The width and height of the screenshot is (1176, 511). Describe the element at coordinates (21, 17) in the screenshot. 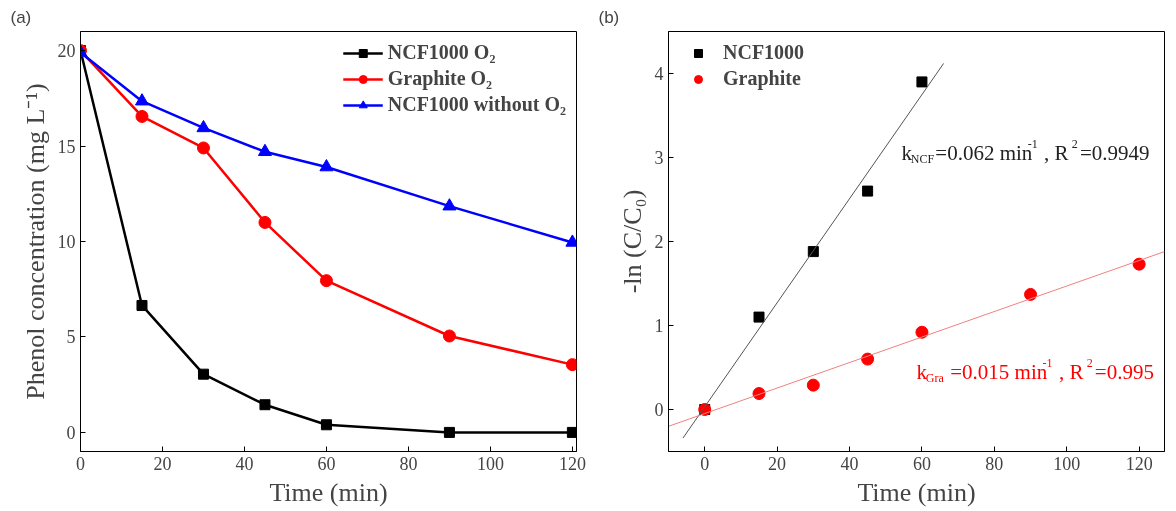

I see `chart-title: (a)` at that location.